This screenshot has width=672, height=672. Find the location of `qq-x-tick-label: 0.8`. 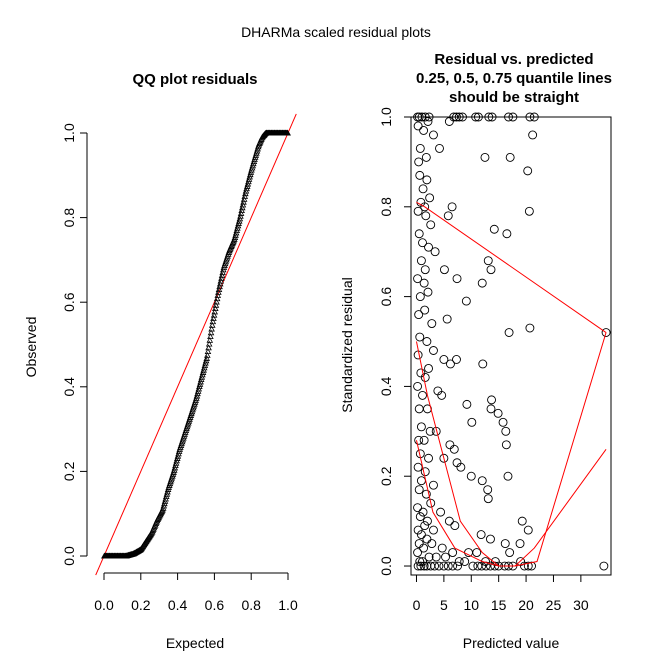

qq-x-tick-label: 0.8 is located at coordinates (251, 605).